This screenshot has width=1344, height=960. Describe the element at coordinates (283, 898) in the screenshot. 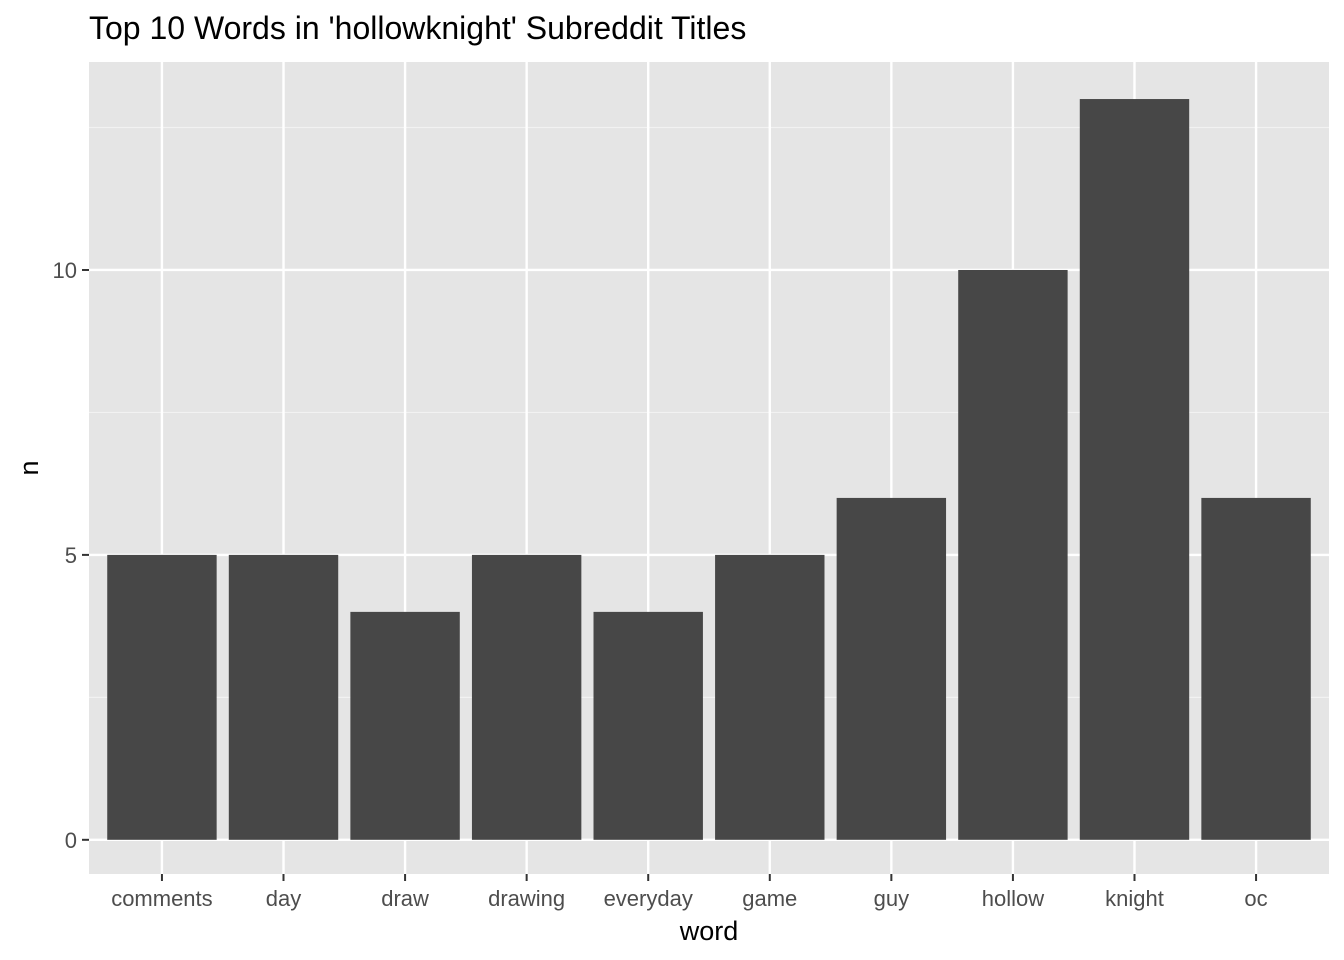

I see `x-tick-label: day` at that location.